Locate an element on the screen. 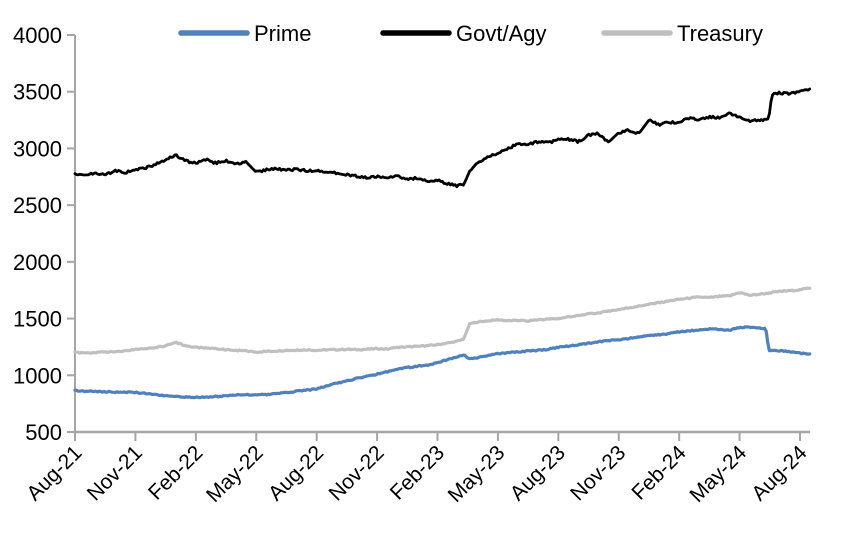 The width and height of the screenshot is (852, 538). legend-label-prime: Prime is located at coordinates (282, 33).